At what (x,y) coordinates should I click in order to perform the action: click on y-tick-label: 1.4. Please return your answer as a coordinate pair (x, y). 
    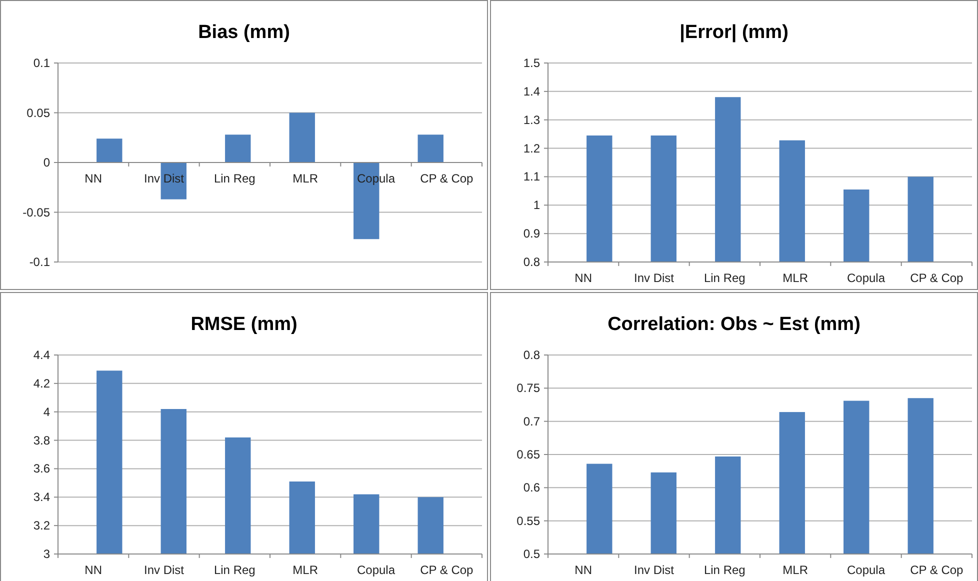
    Looking at the image, I should click on (531, 91).